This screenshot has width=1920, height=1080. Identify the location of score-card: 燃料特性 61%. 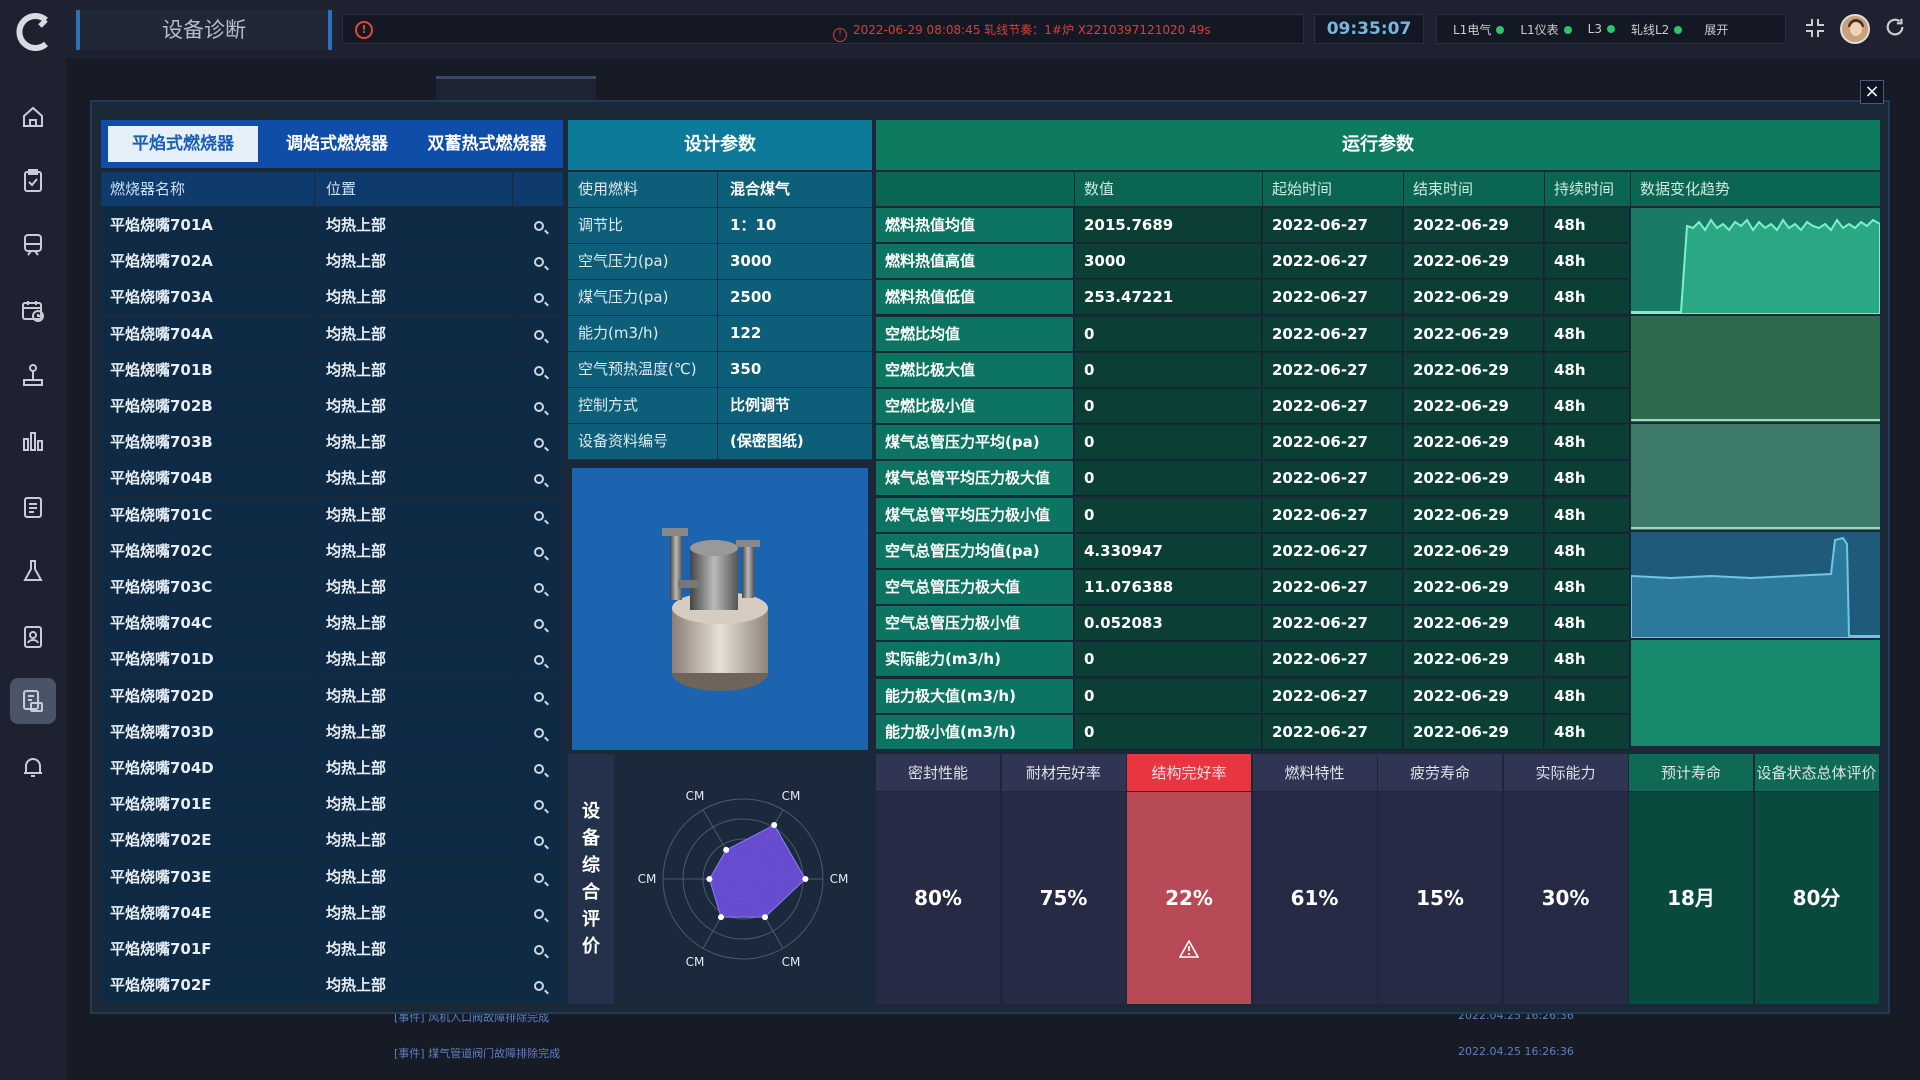
(1314, 879).